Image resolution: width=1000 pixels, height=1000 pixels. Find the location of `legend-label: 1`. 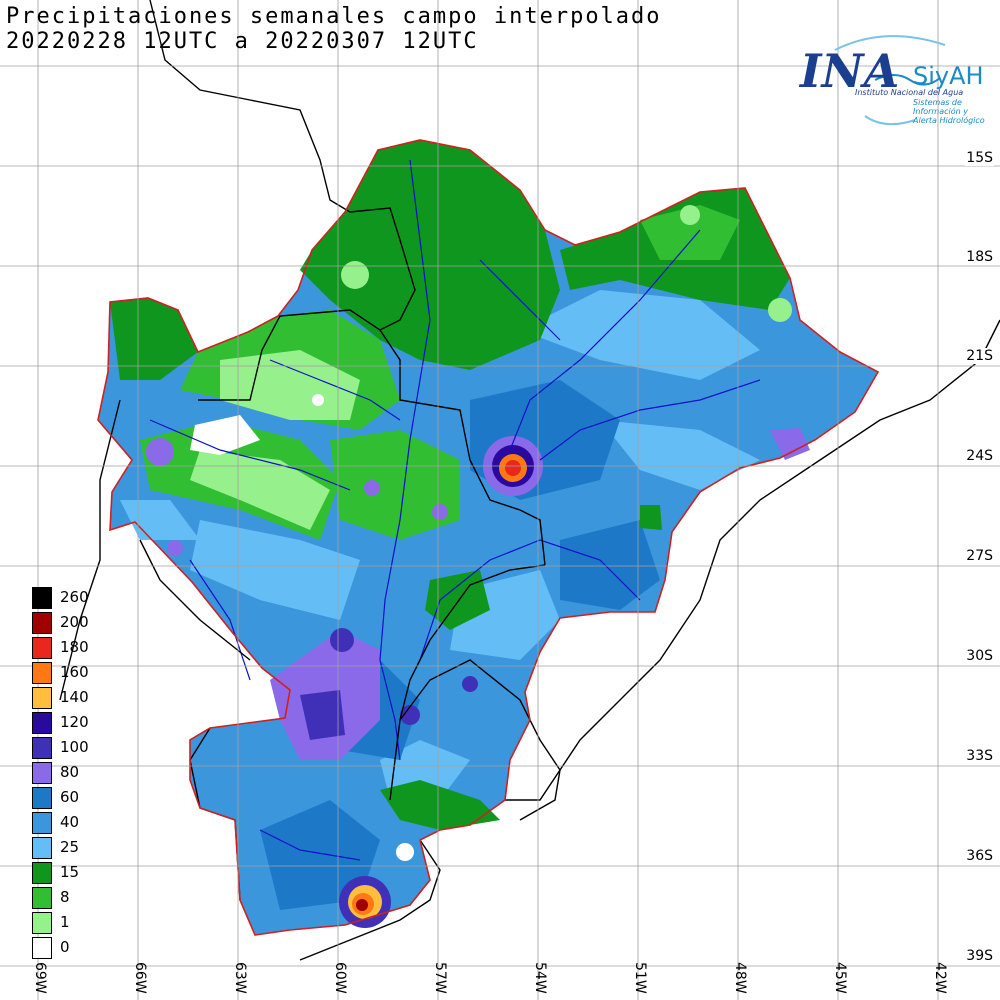

legend-label: 1 is located at coordinates (65, 922).